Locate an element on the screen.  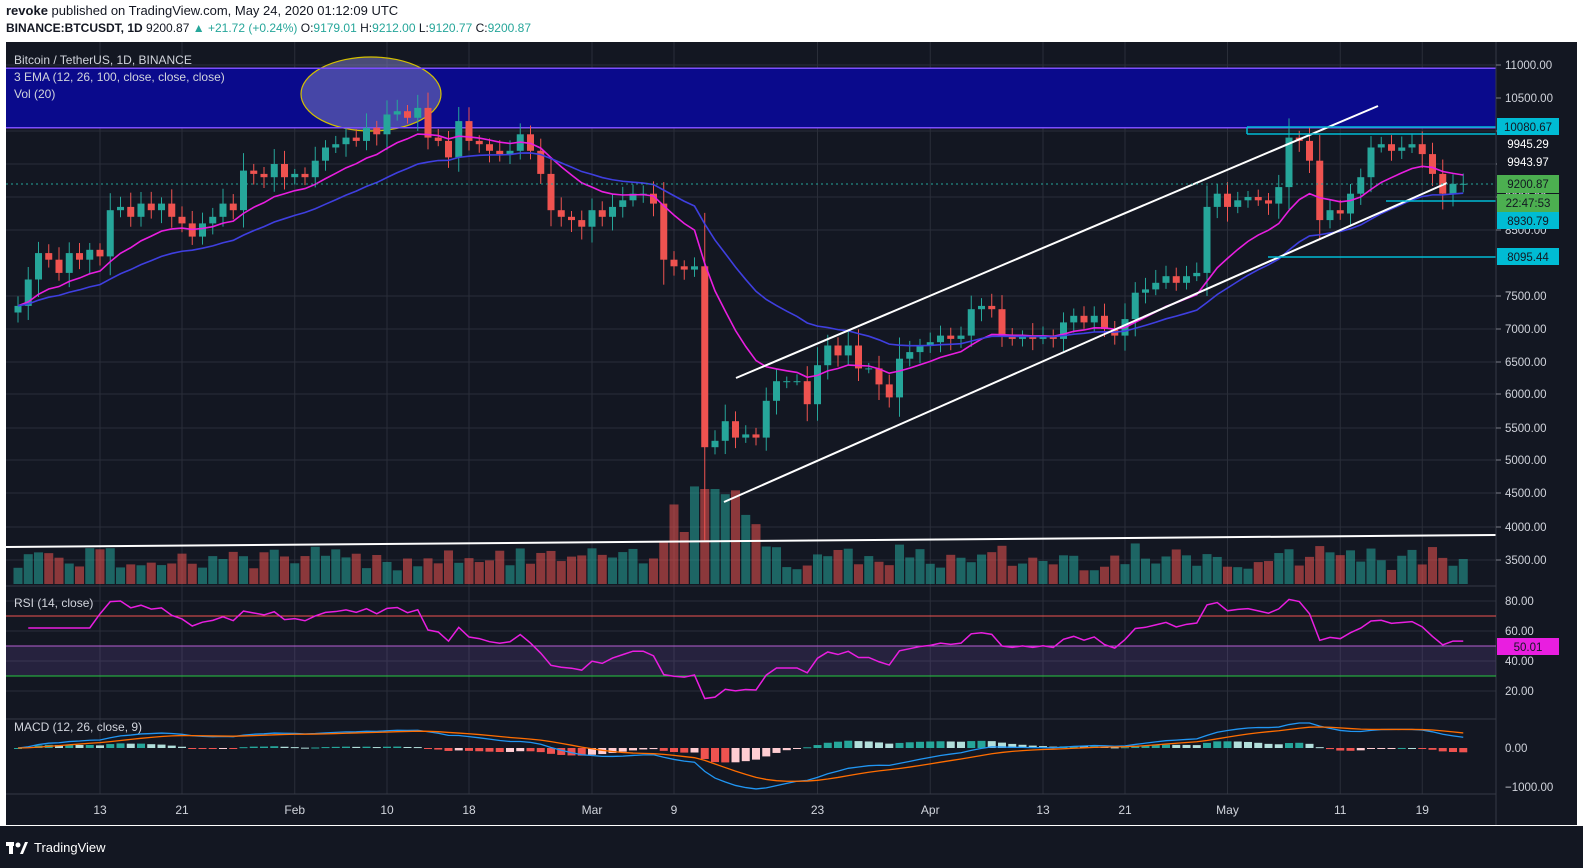
rsi-band is located at coordinates (751, 661).